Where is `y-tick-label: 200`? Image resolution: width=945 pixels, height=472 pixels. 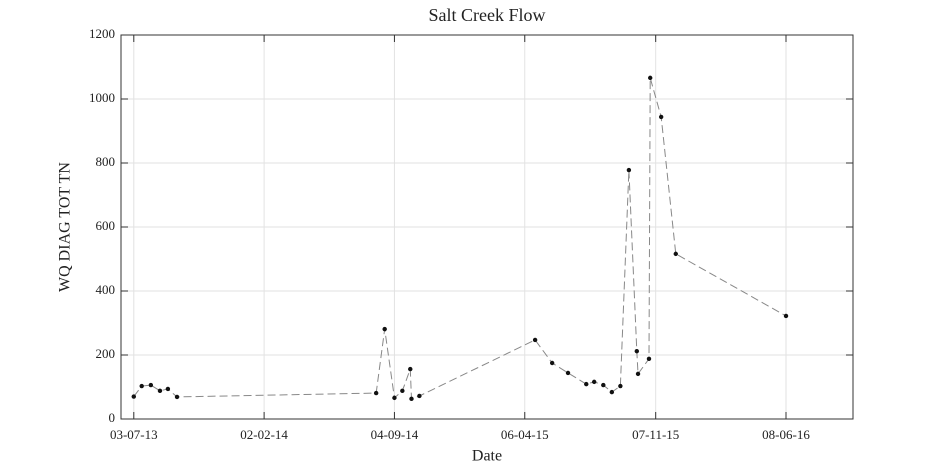
y-tick-label: 200 is located at coordinates (106, 353).